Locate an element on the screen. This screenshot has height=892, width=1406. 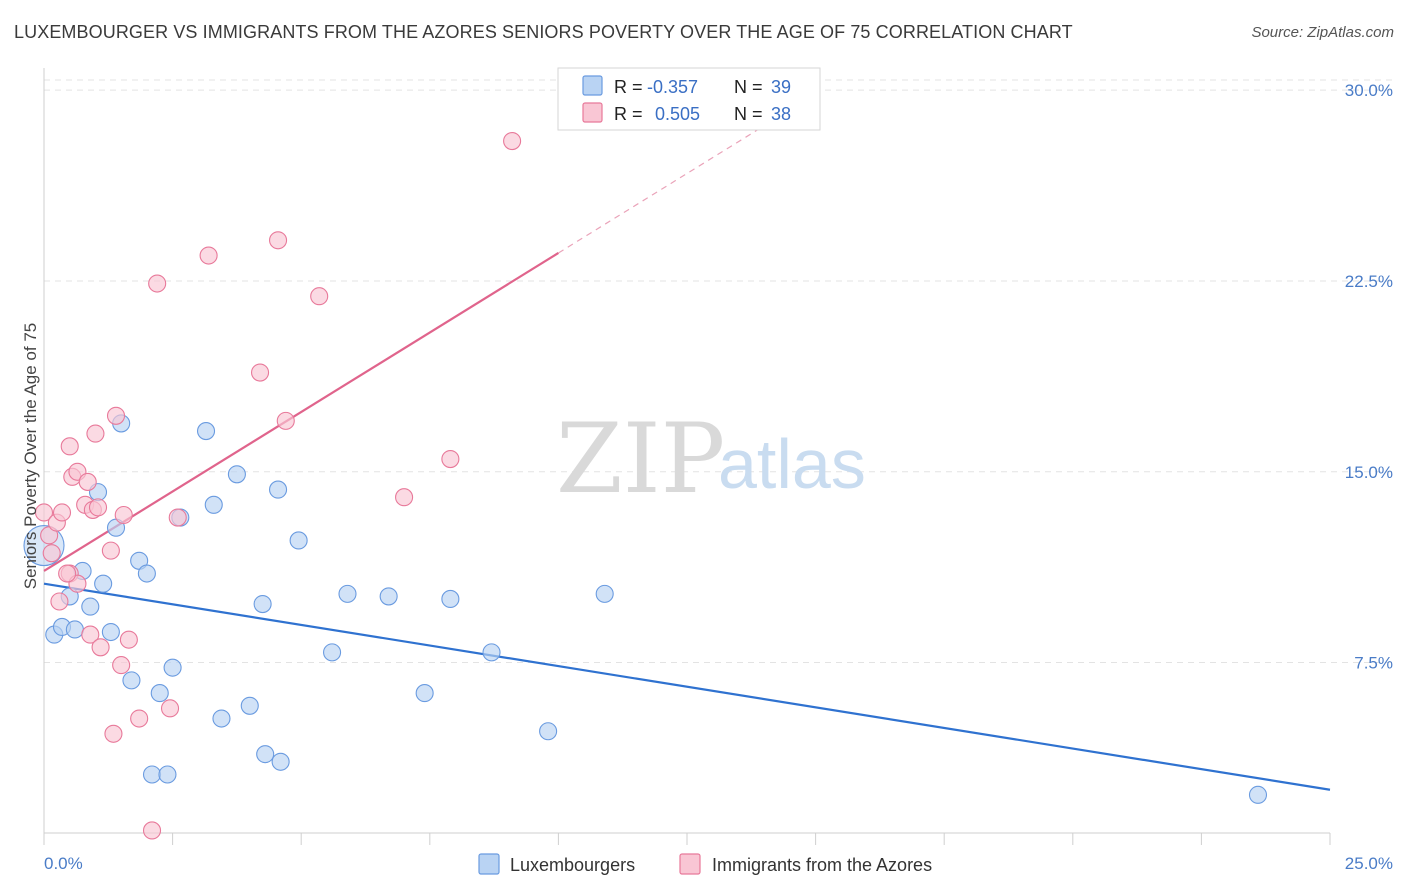
legend-swatch-azores is located at coordinates (592, 112).